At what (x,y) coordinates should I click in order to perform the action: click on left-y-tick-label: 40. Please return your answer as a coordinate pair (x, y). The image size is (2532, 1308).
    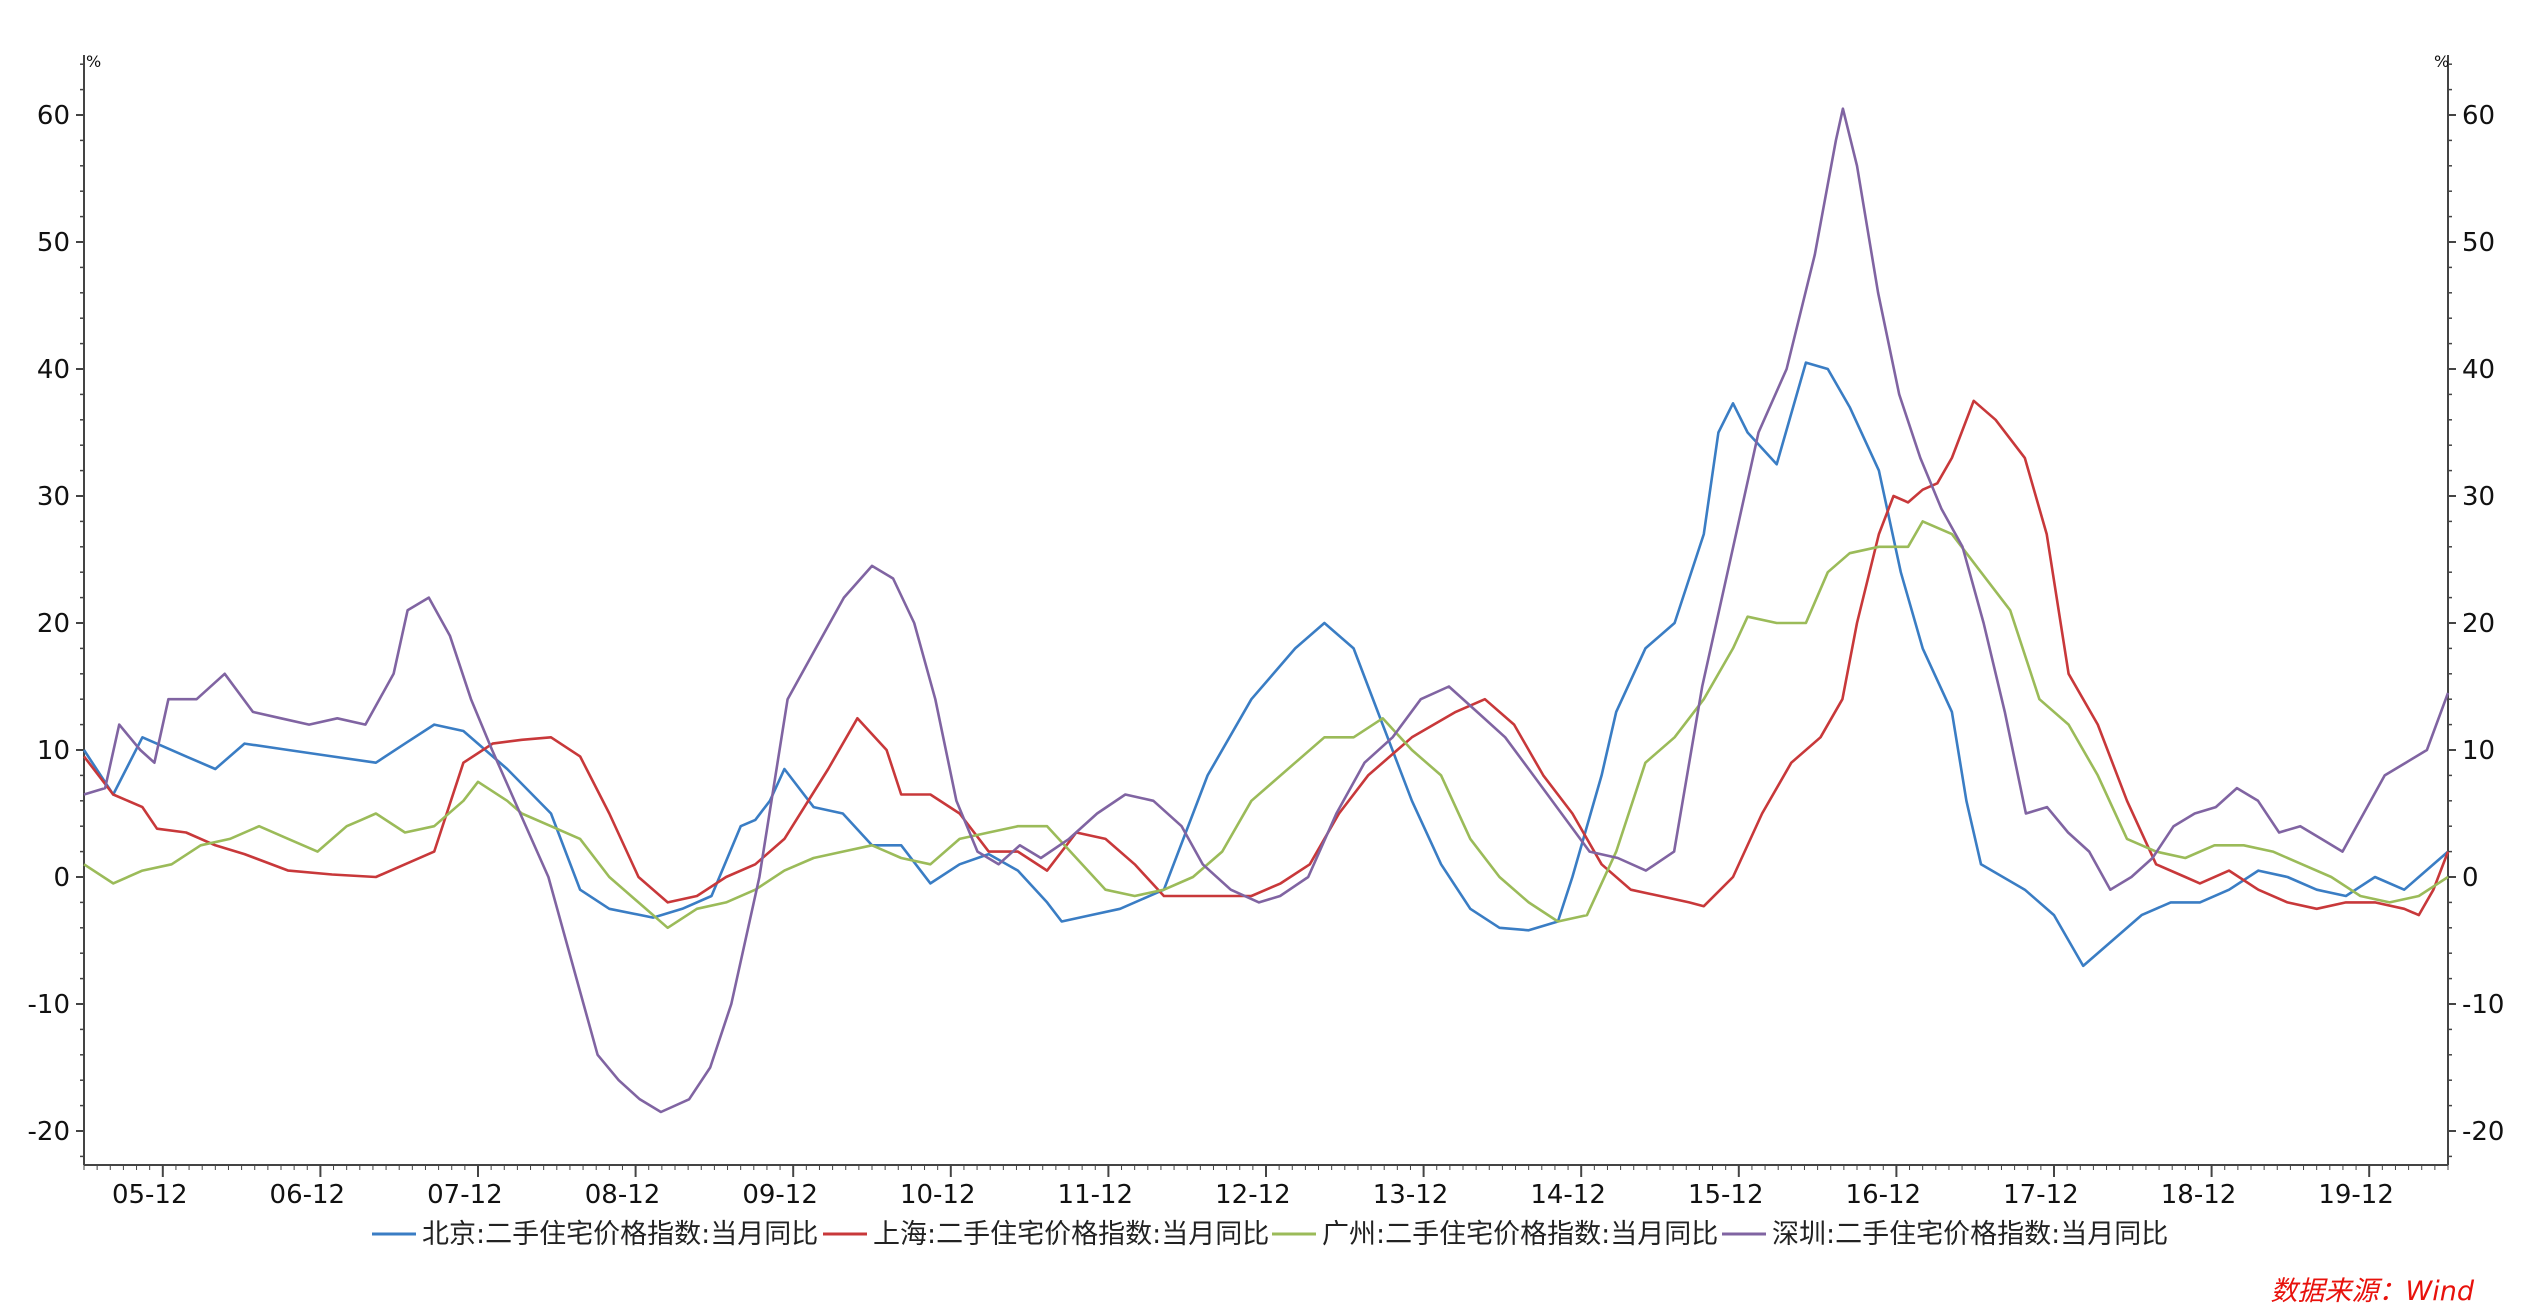
    Looking at the image, I should click on (53, 370).